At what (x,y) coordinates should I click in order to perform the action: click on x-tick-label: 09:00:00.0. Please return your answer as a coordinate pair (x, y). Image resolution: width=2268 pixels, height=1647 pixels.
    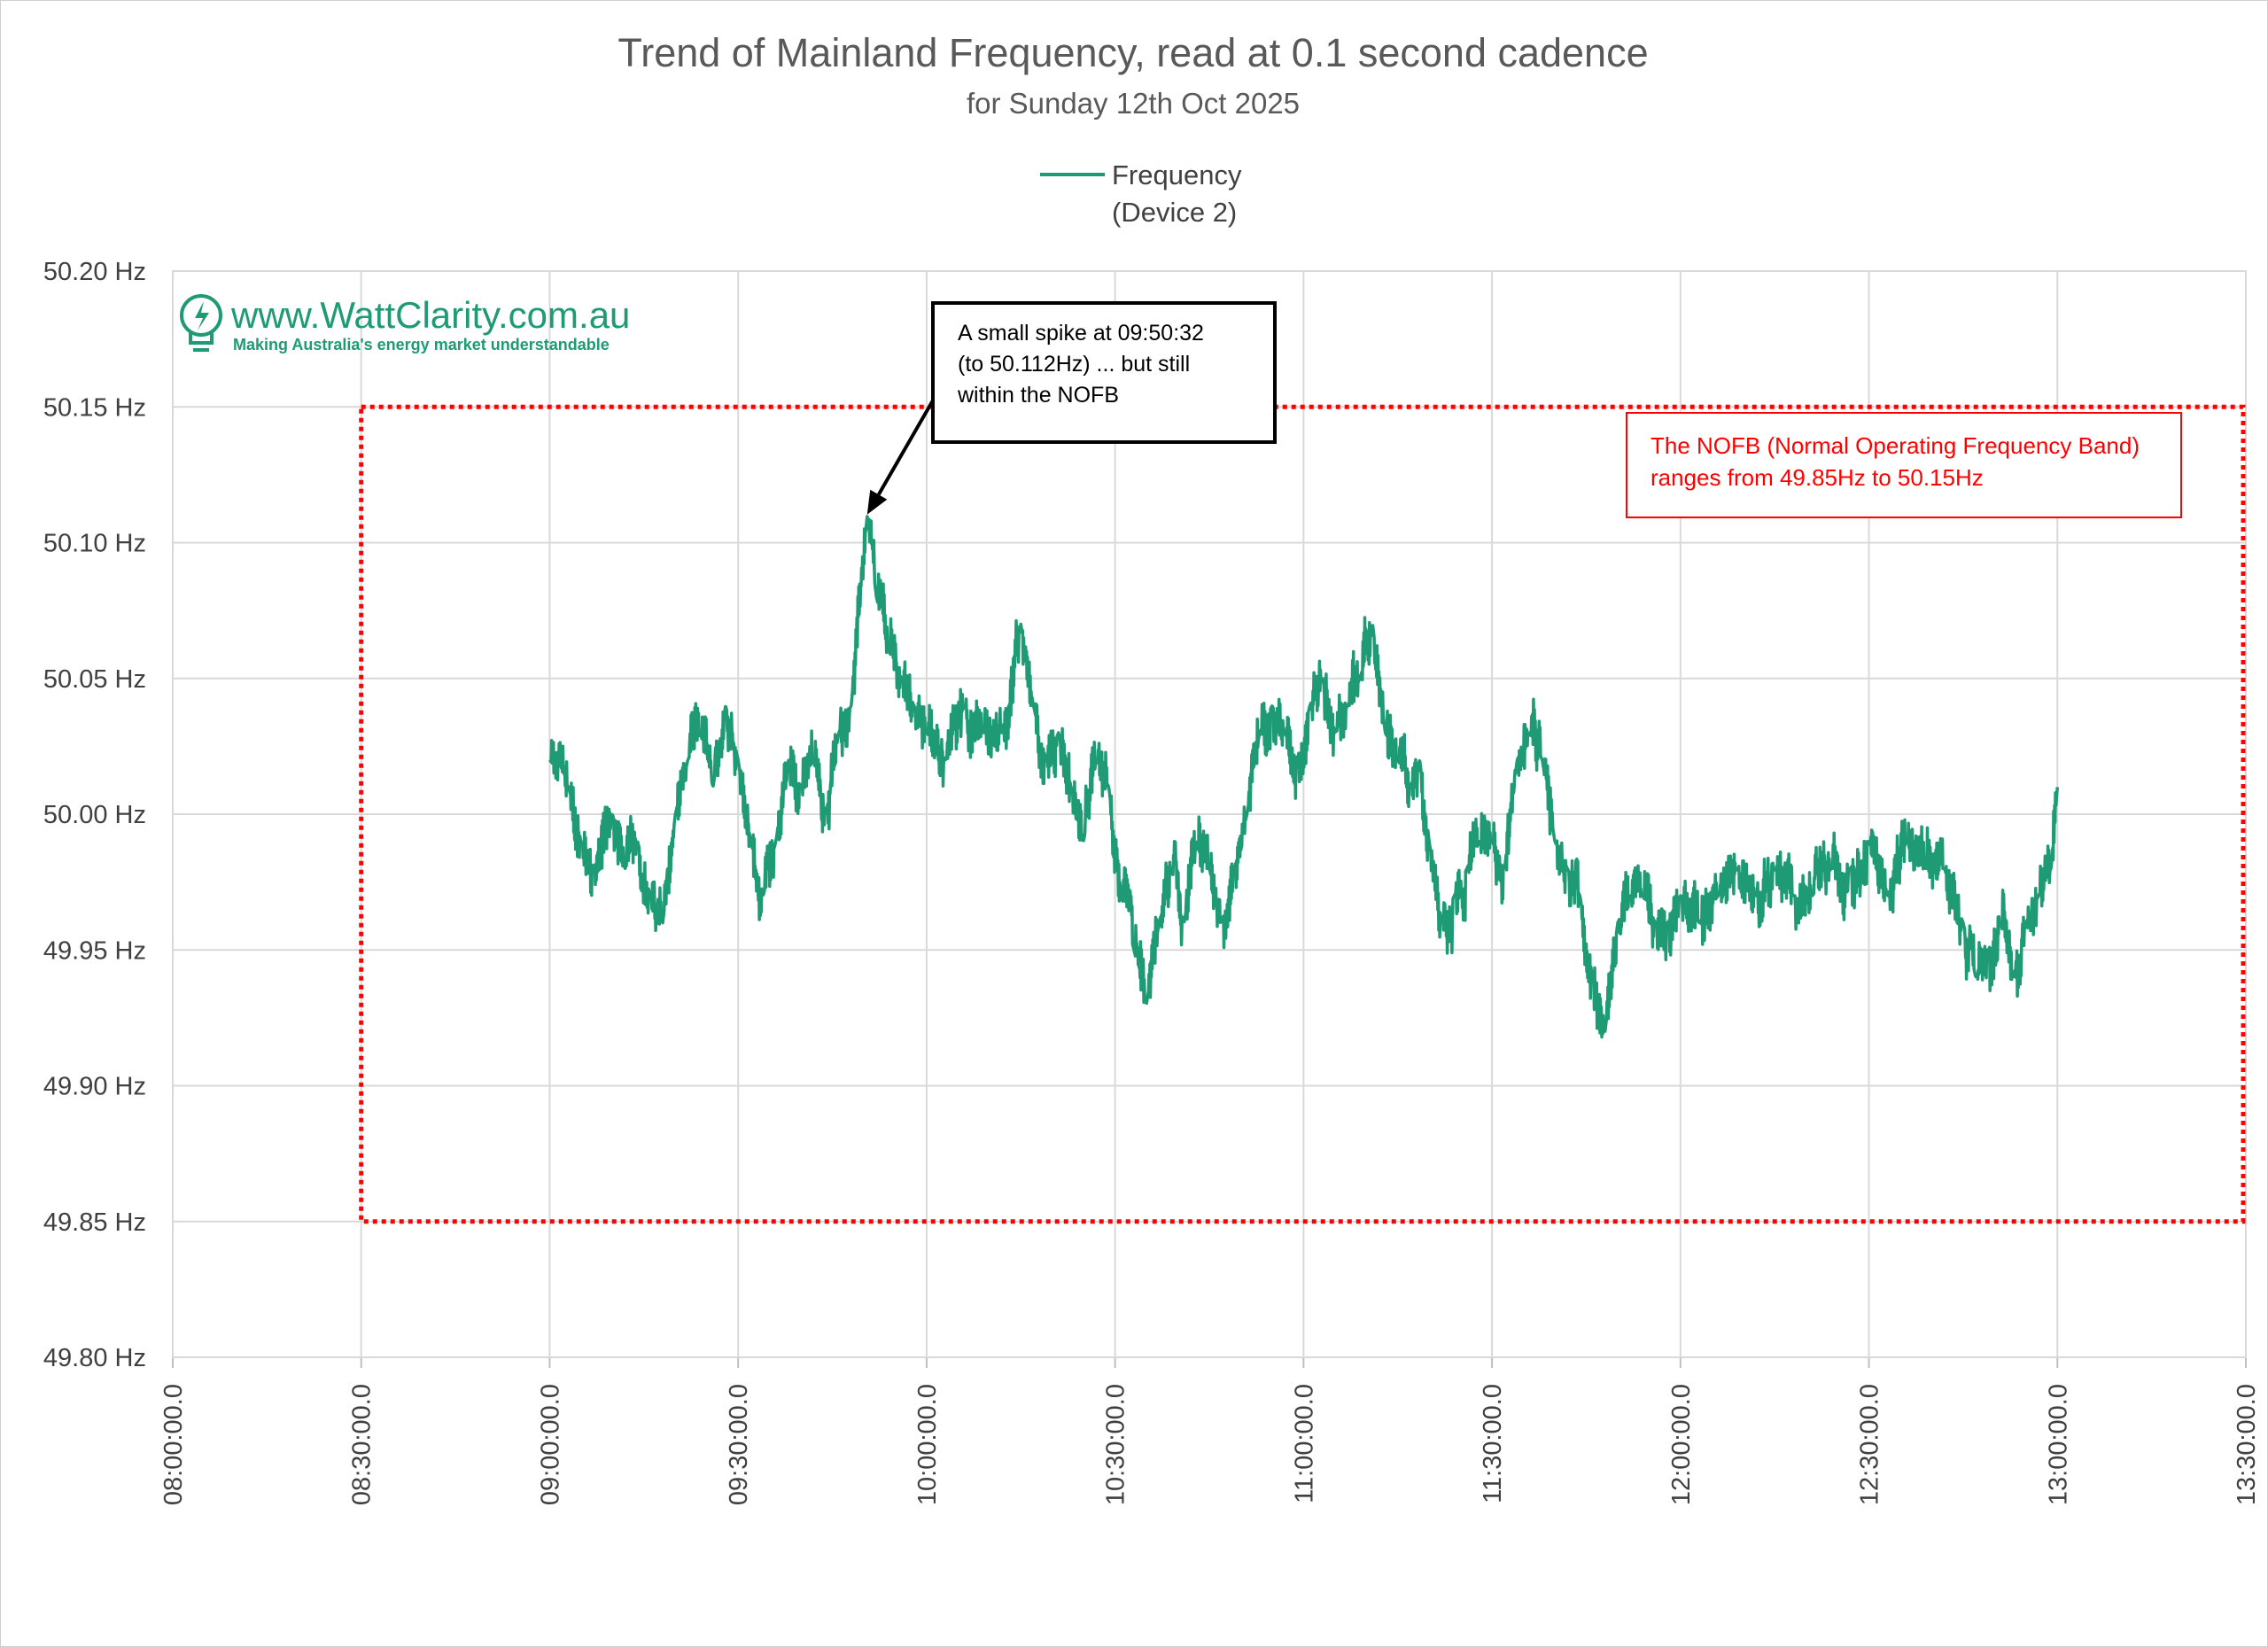
    Looking at the image, I should click on (550, 1444).